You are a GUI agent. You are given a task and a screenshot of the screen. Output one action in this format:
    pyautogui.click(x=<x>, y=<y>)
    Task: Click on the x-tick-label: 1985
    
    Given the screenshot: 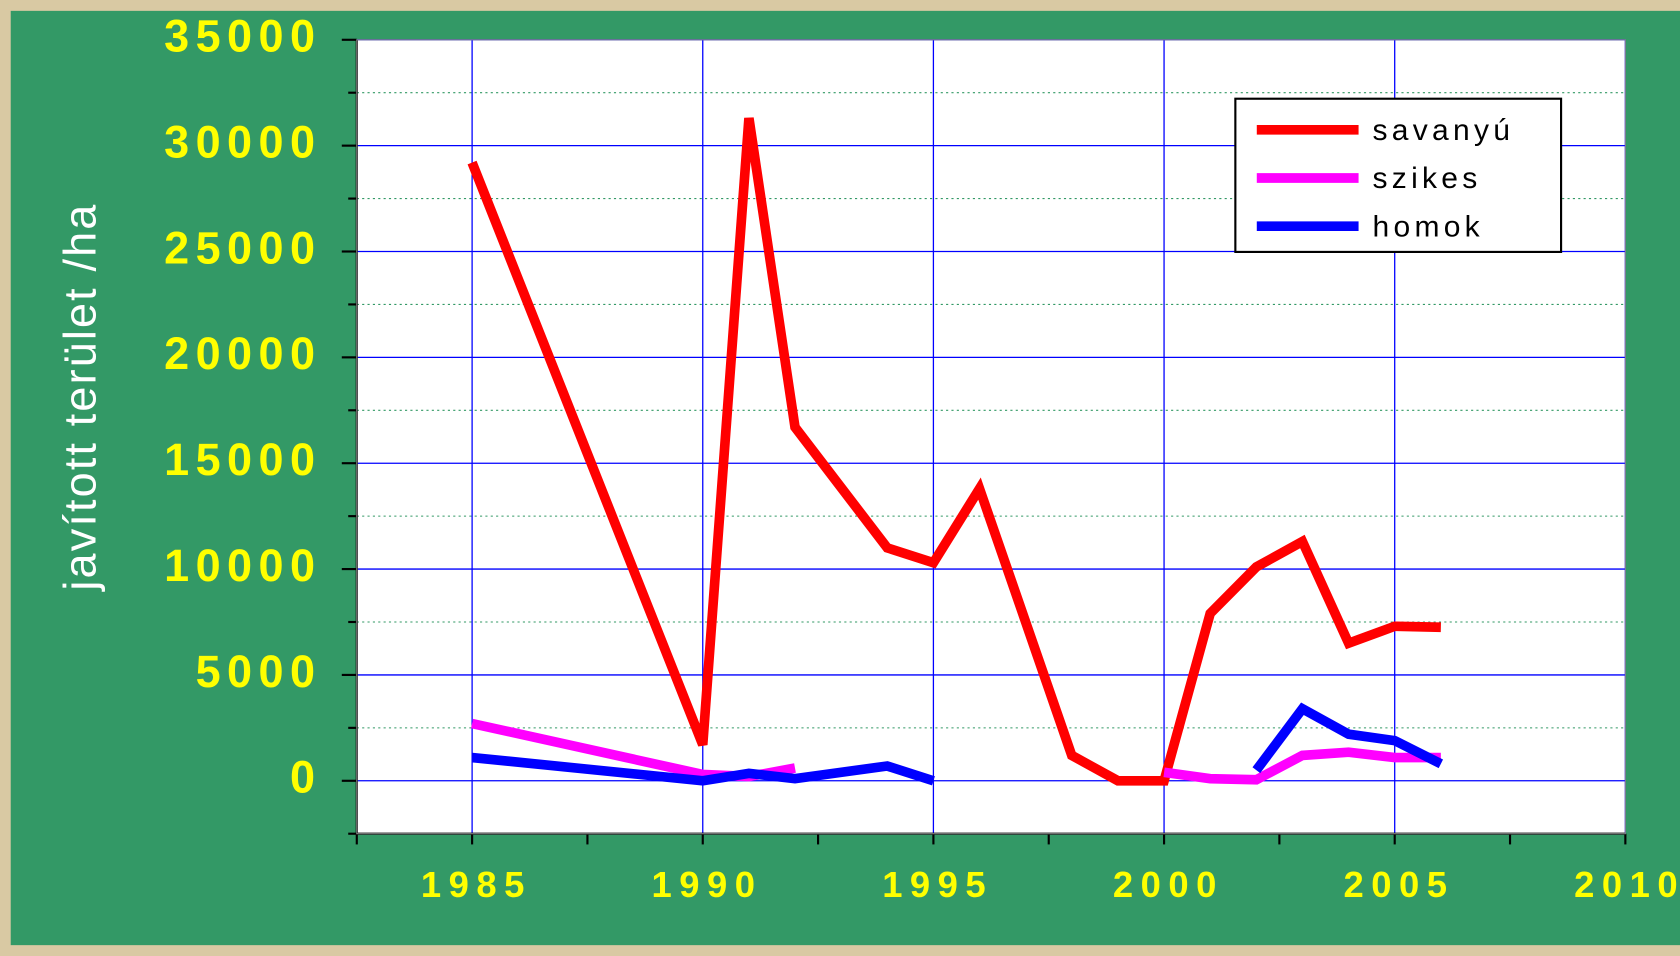 What is the action you would take?
    pyautogui.click(x=476, y=884)
    